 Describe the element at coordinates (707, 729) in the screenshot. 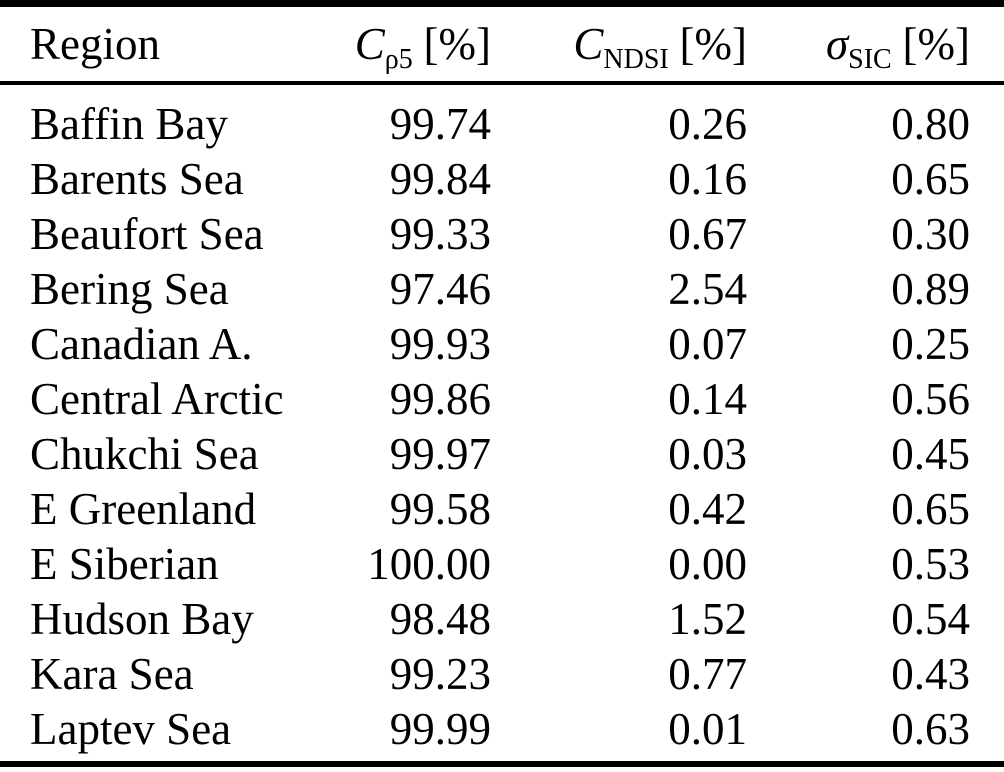

I see `c-ndsi-cell: 0.01` at that location.